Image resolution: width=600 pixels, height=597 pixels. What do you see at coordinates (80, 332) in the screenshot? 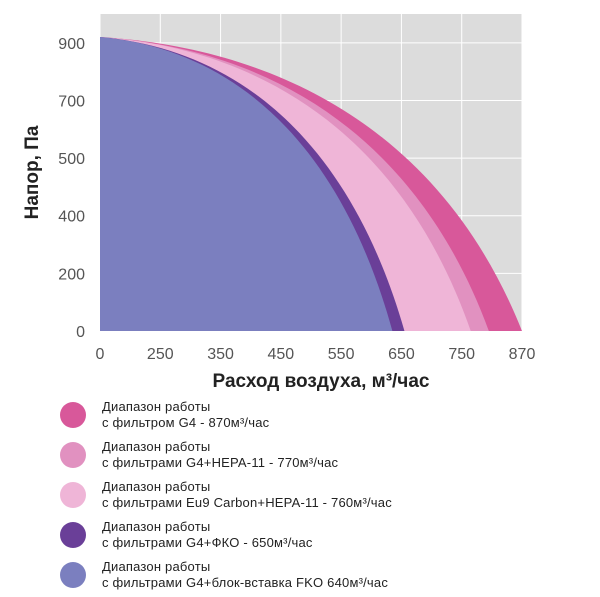
I see `y-tick-label: 0` at bounding box center [80, 332].